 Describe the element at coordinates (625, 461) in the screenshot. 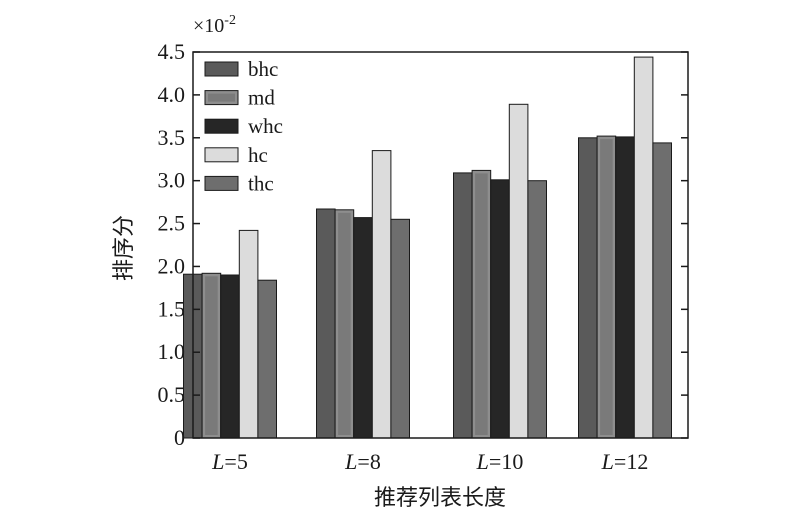

I see `x-tick-label: L=12` at that location.